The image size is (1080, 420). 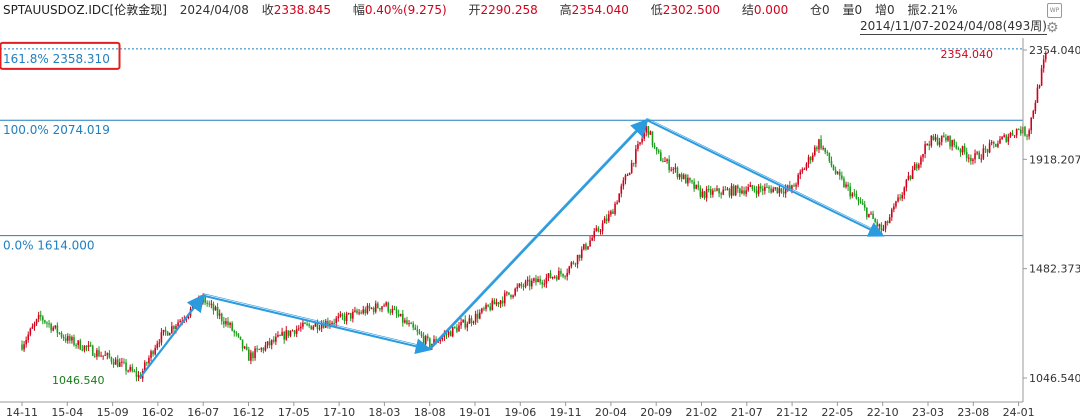 What do you see at coordinates (1052, 28) in the screenshot?
I see `settings-gear-icon: ⚙` at bounding box center [1052, 28].